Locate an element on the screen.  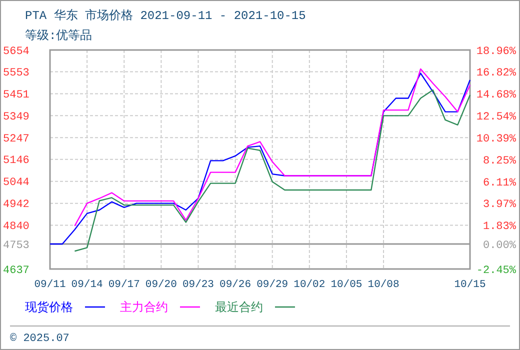
y-tick-label: 5349 is located at coordinates (16, 118).